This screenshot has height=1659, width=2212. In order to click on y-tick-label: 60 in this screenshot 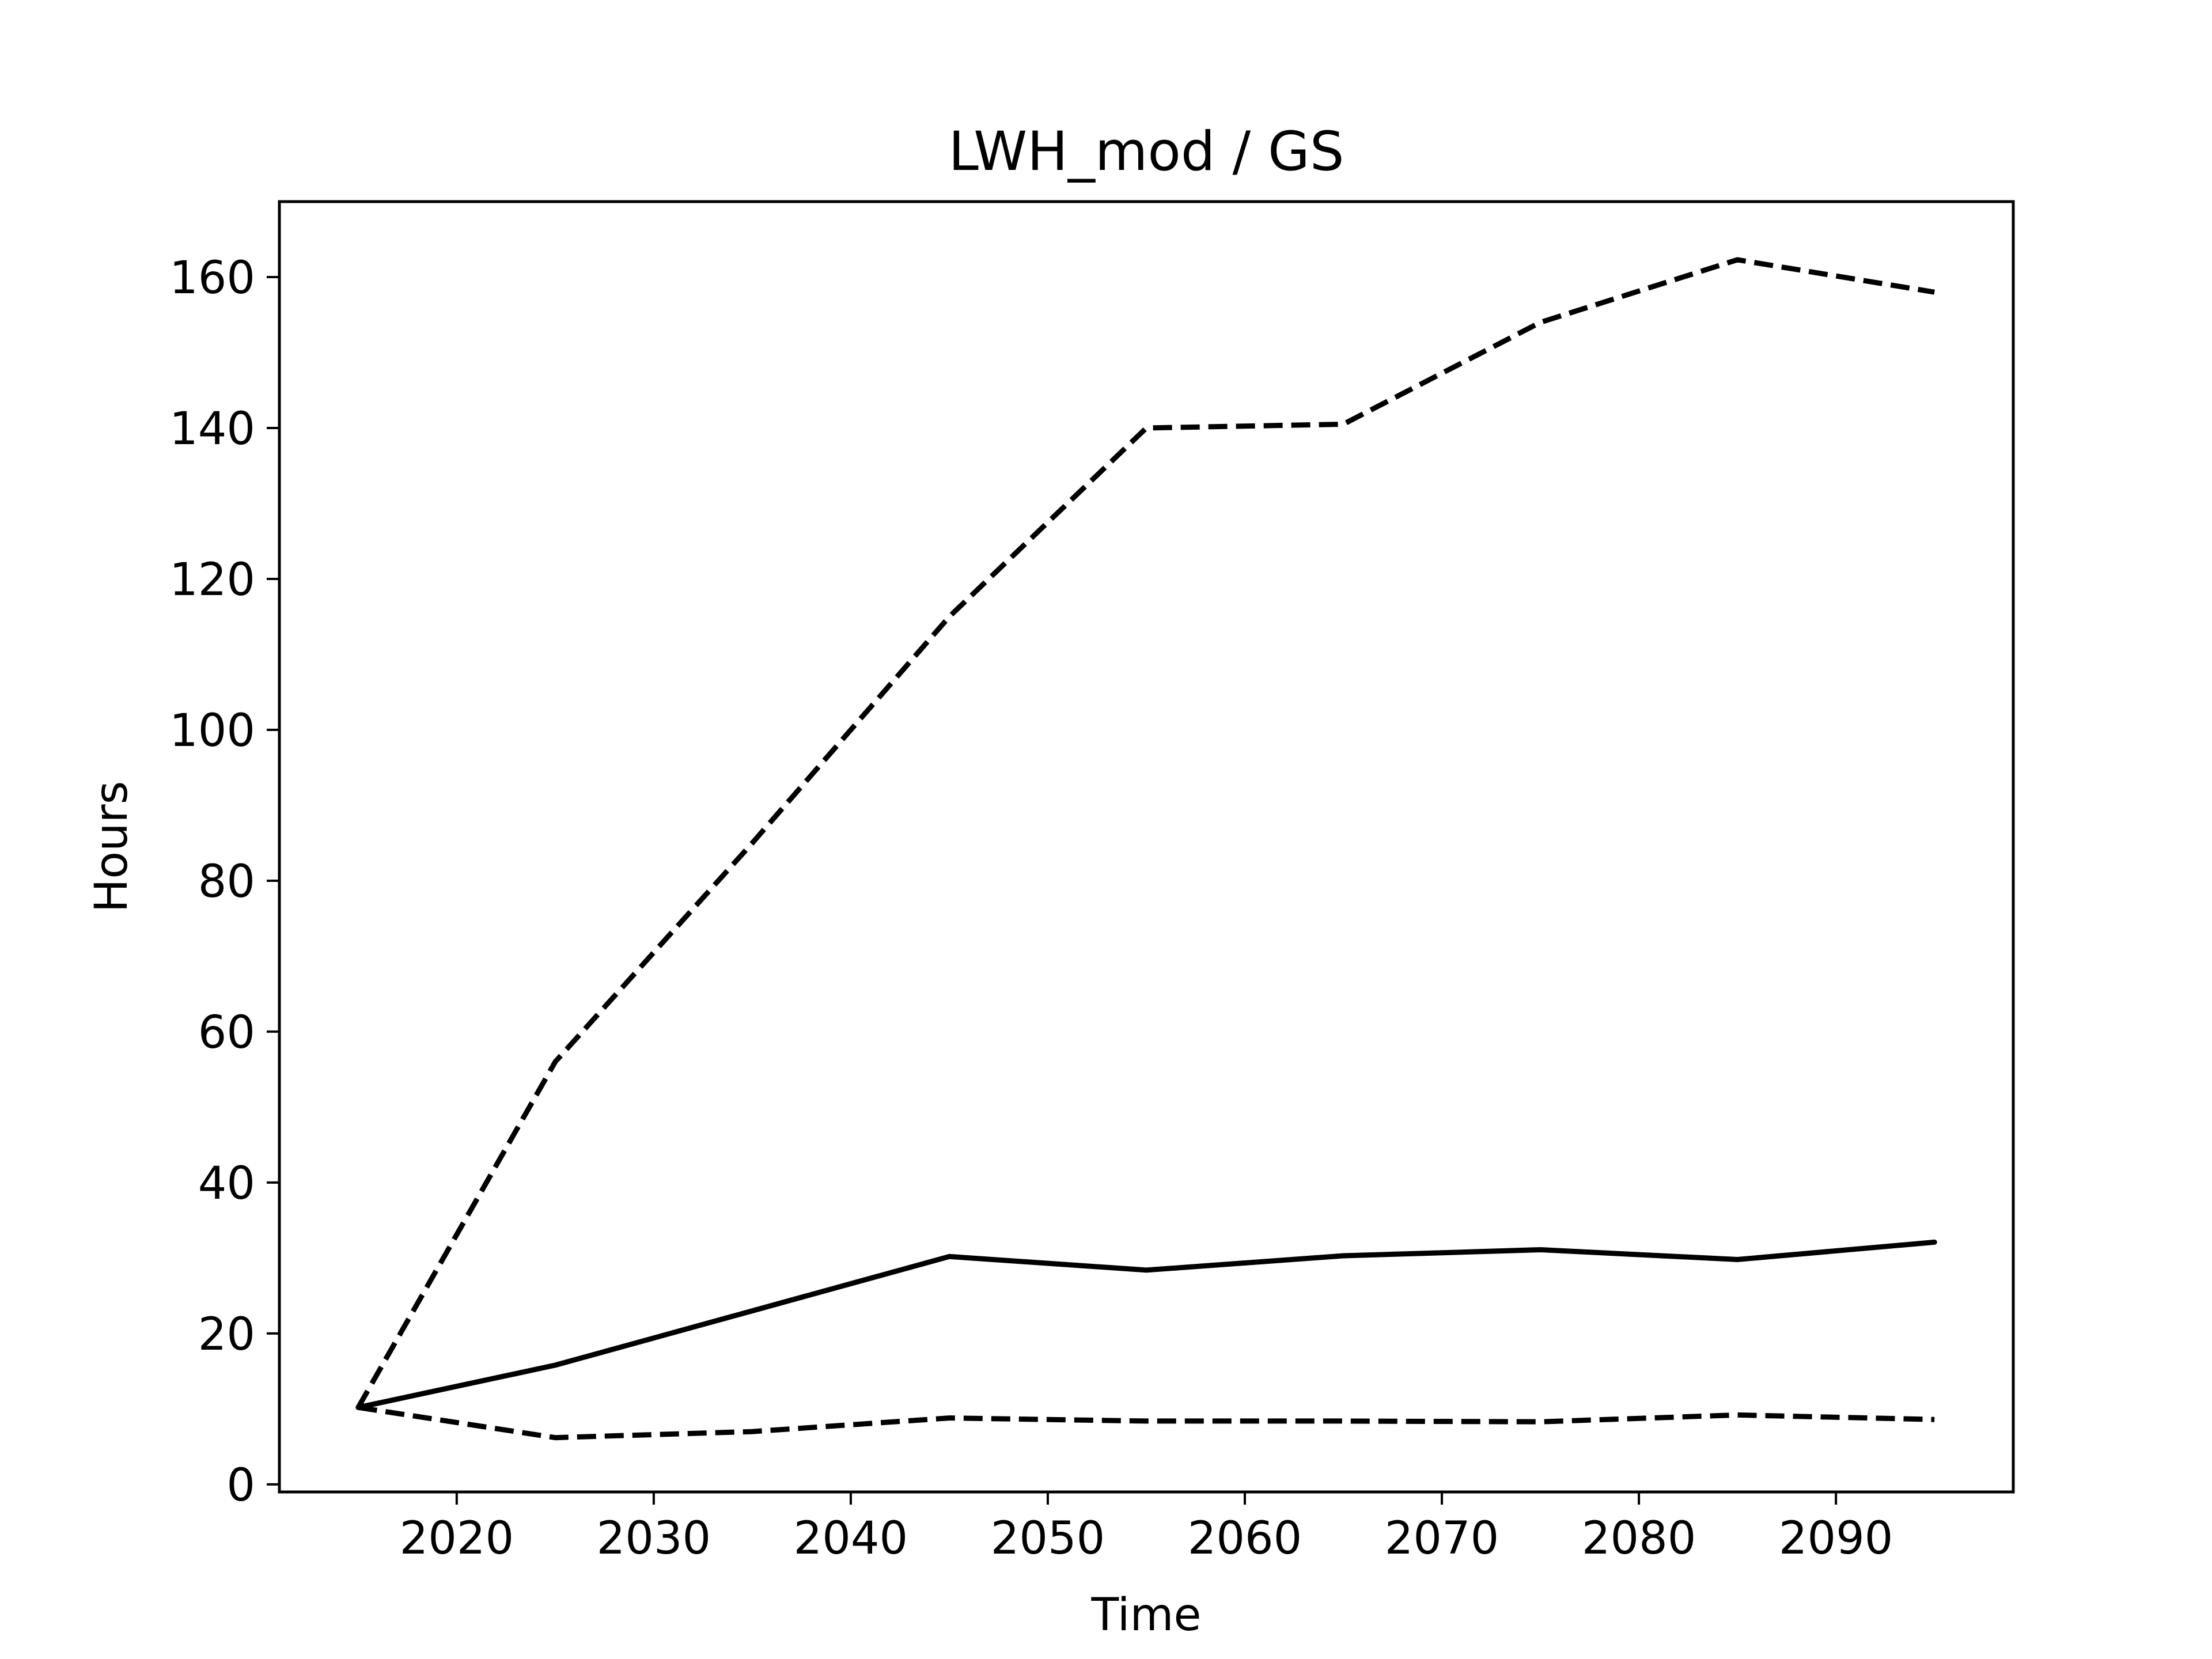, I will do `click(226, 1033)`.